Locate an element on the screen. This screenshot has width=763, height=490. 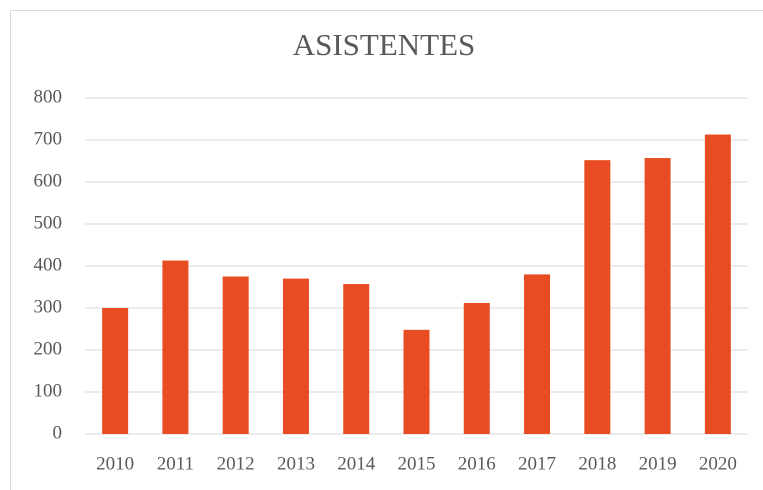
y-tick-label: 0 is located at coordinates (58, 432).